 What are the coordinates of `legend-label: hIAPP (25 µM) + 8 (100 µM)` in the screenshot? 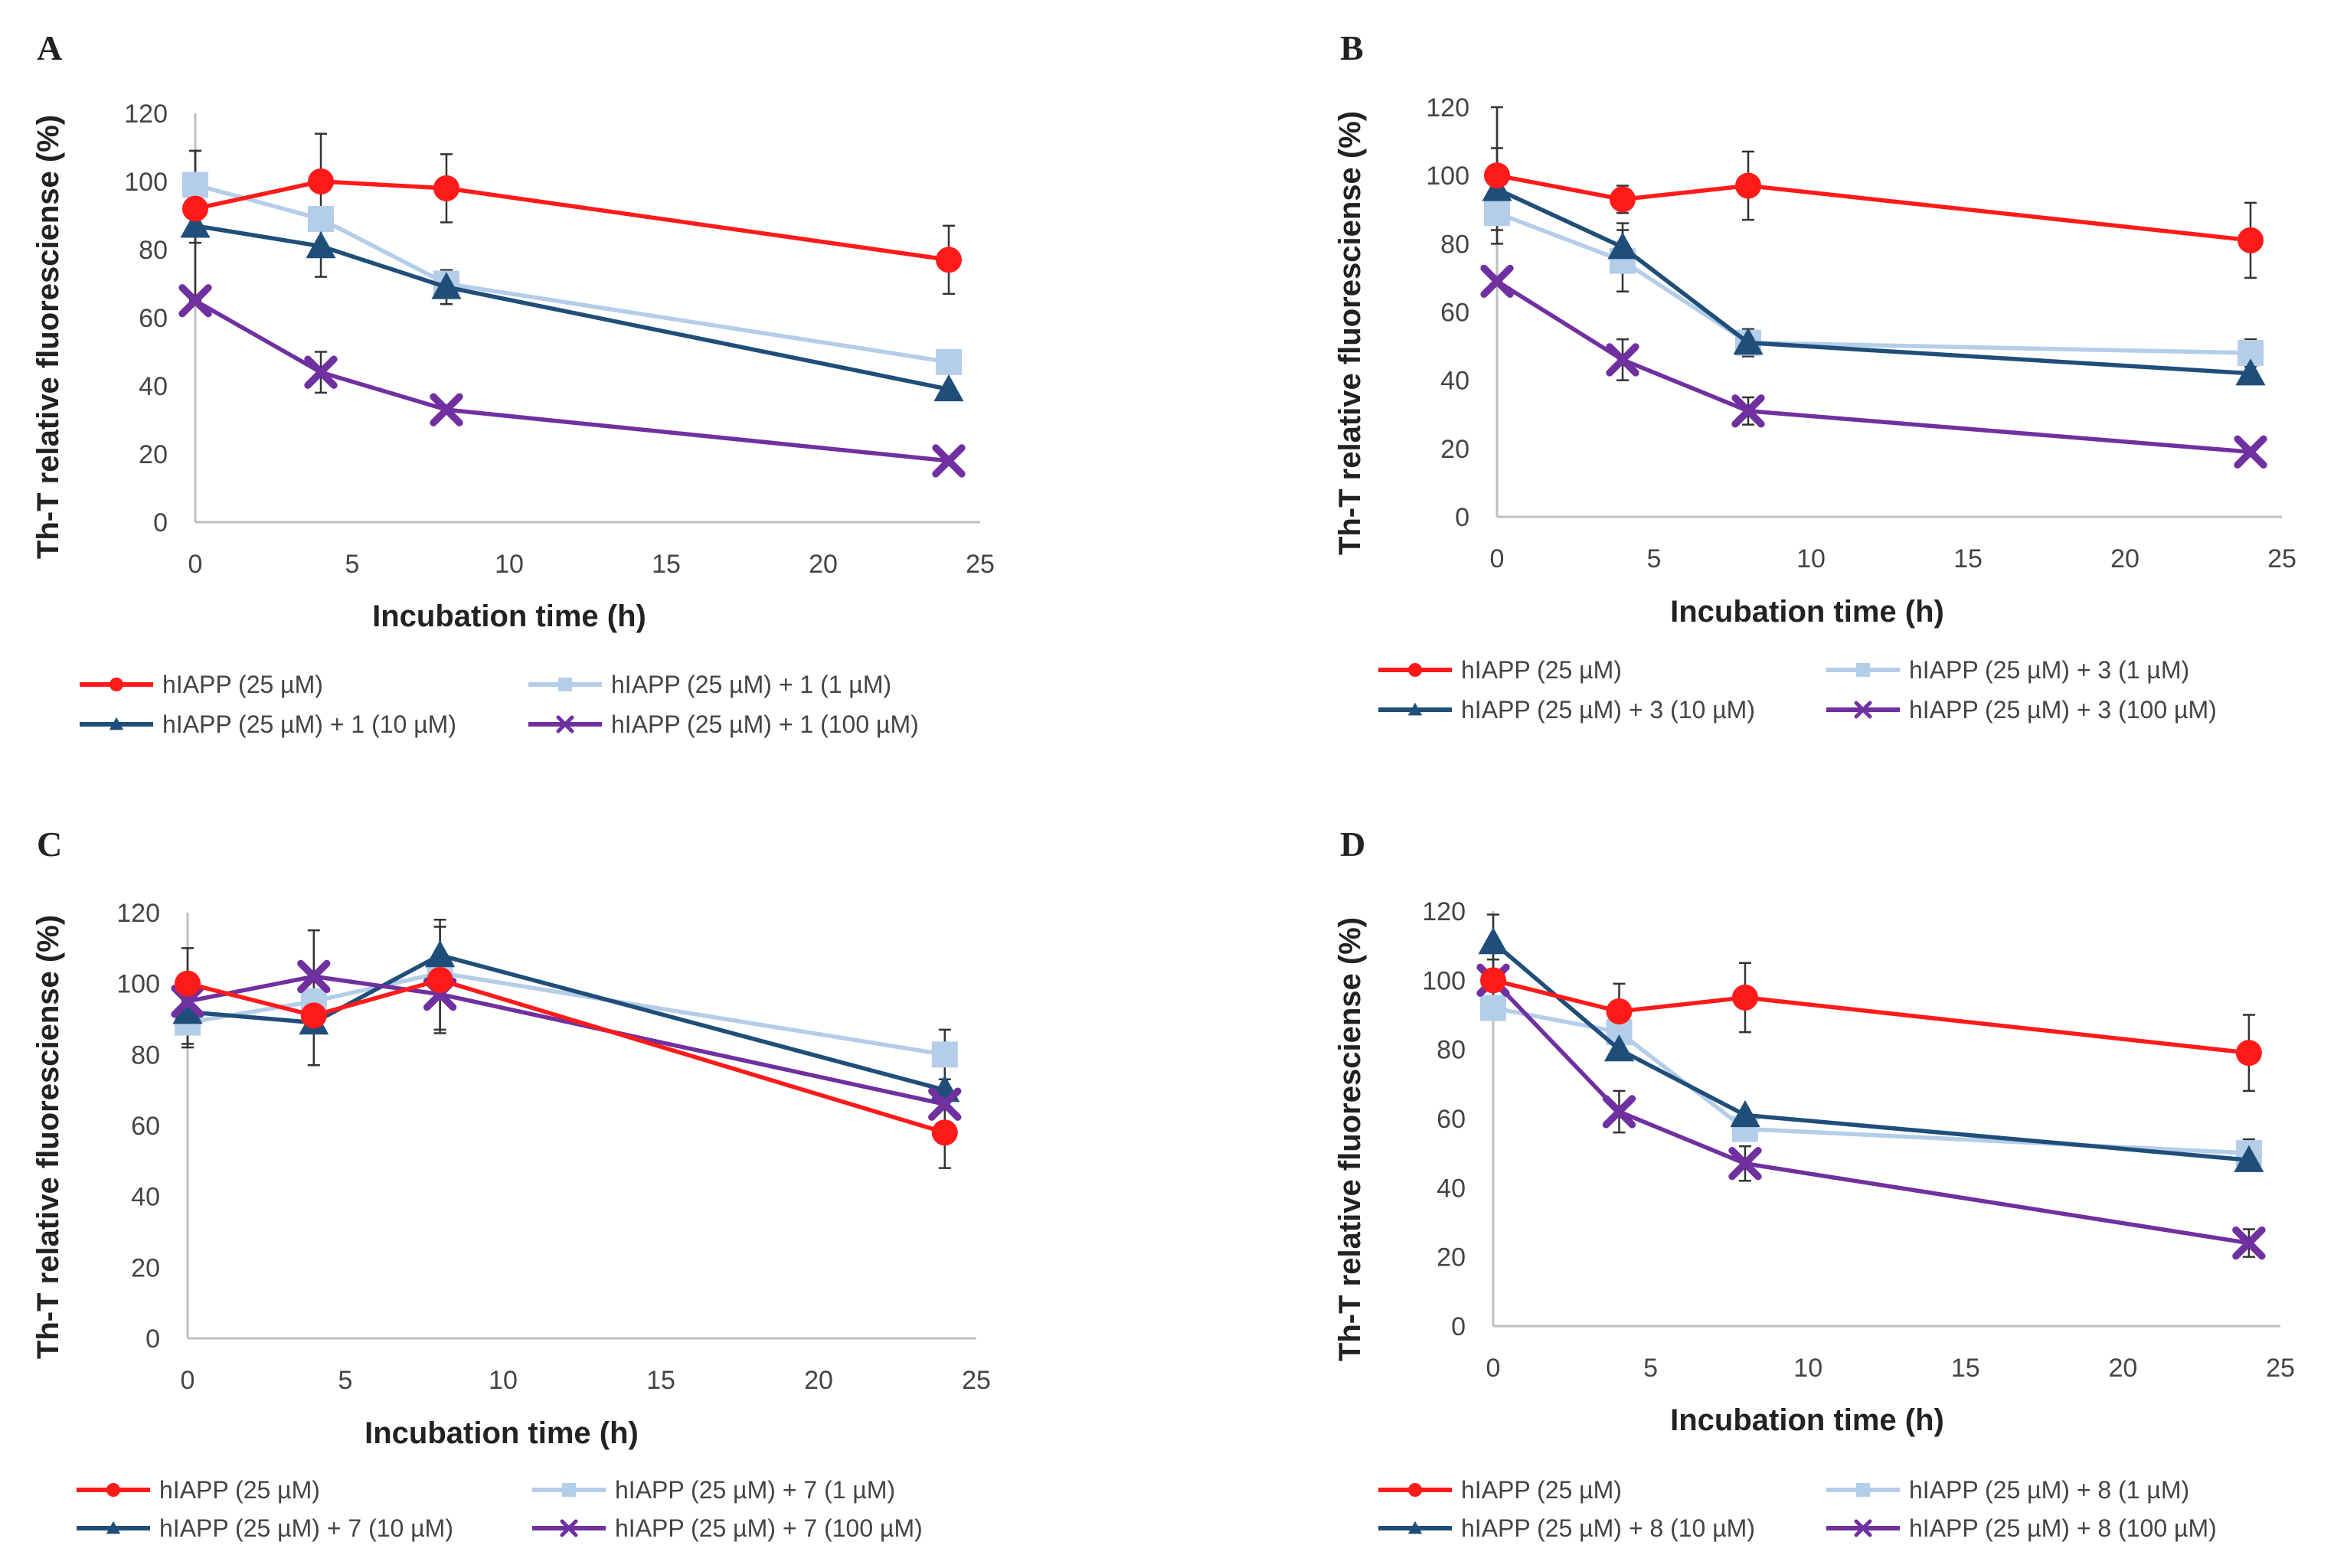 It's located at (2063, 1528).